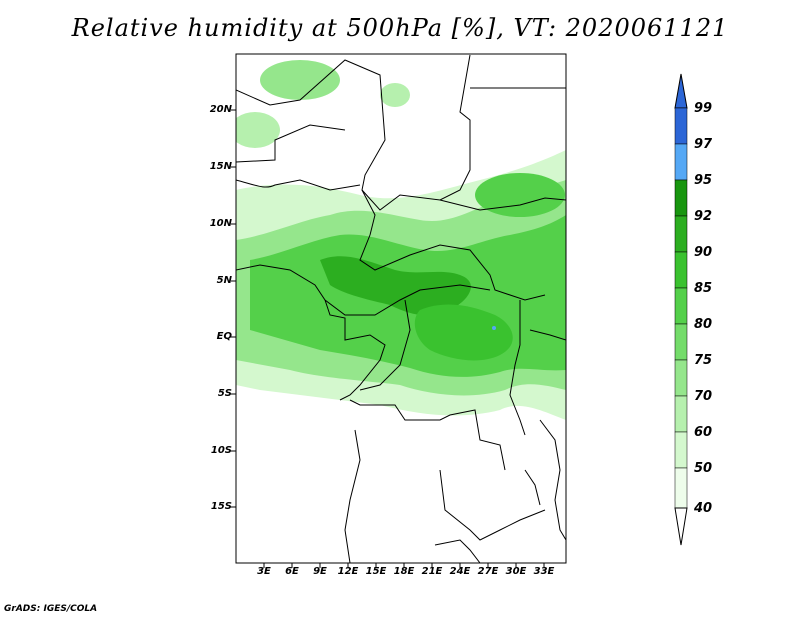  I want to click on lon-label-30e: 30E, so click(516, 571).